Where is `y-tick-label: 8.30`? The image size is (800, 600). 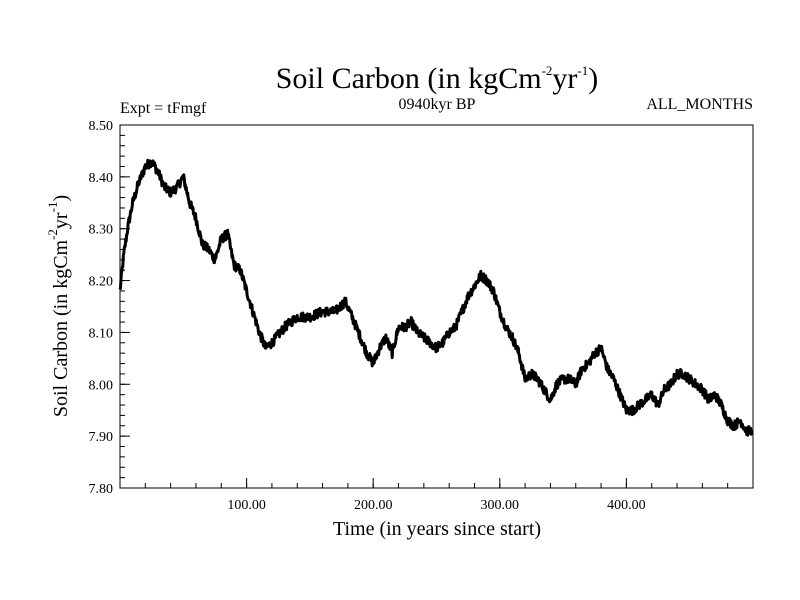
y-tick-label: 8.30 is located at coordinates (101, 230).